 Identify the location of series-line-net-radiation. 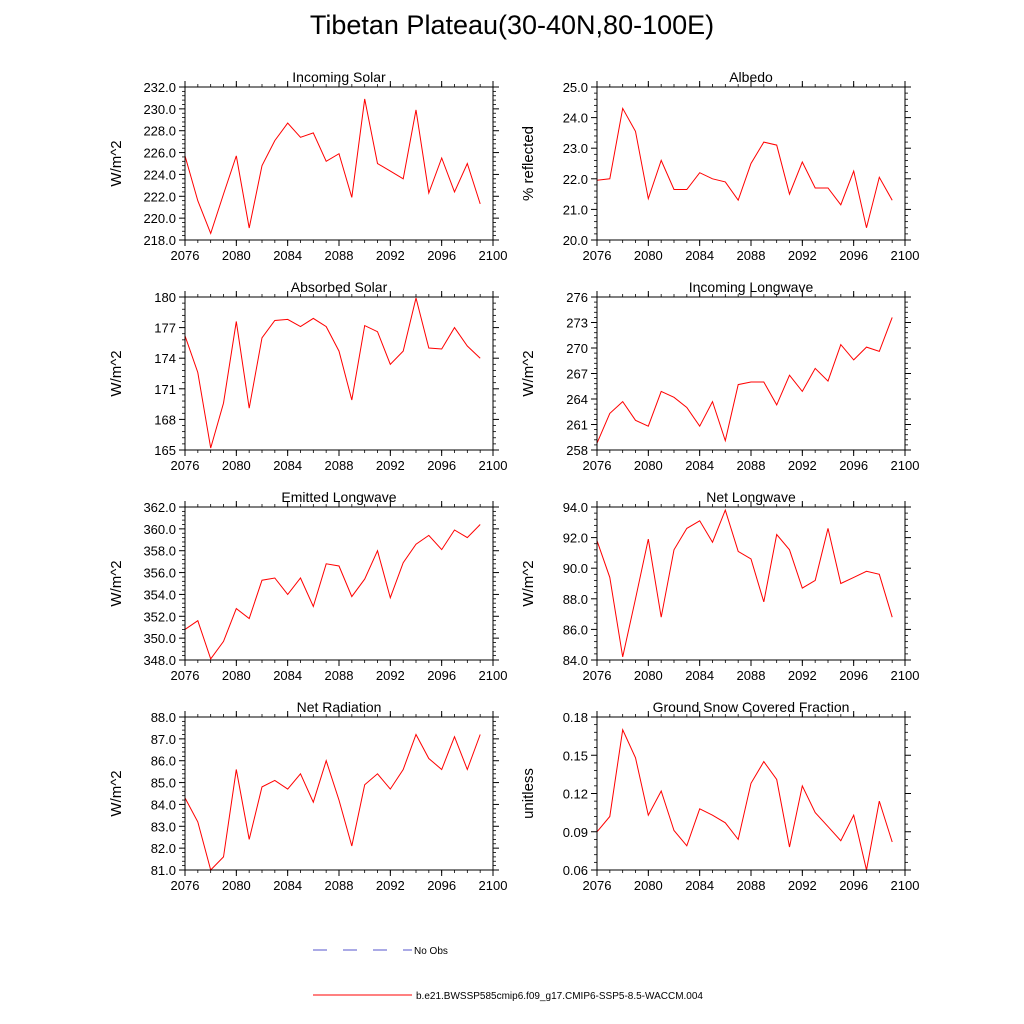
(332, 802).